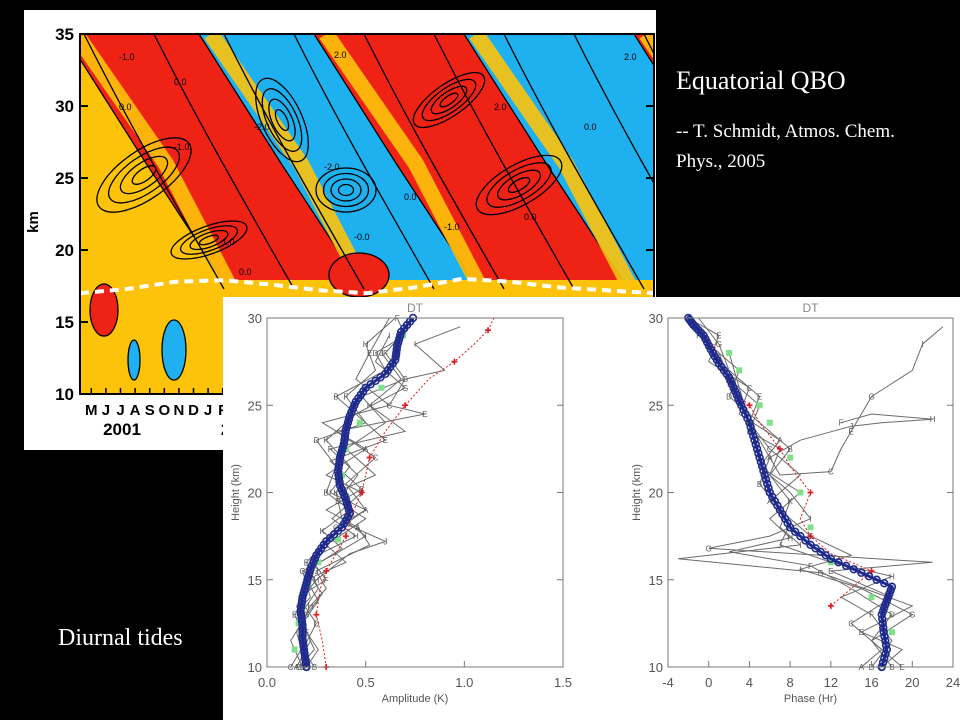 The width and height of the screenshot is (960, 720). I want to click on qbo-y-tick-label: 30, so click(64, 106).